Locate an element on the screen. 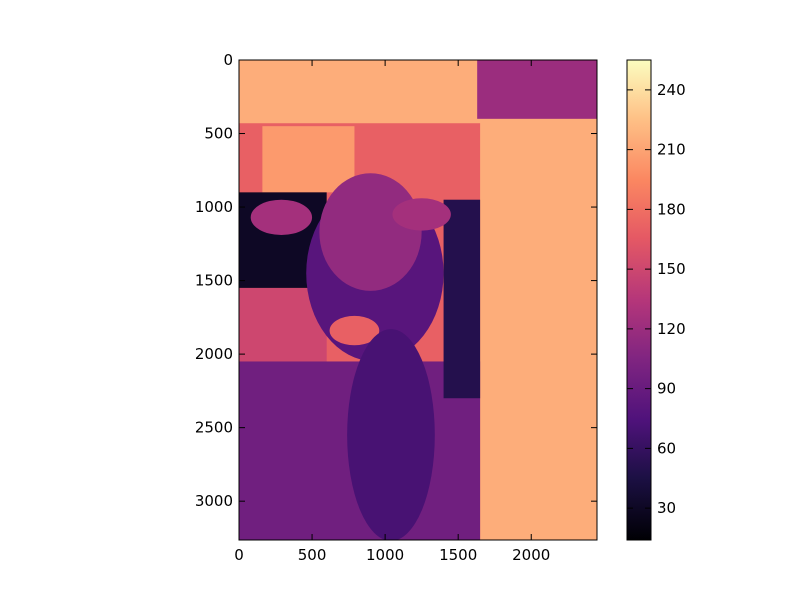 The width and height of the screenshot is (800, 600). y-tick-label-2500: 2500 is located at coordinates (214, 428).